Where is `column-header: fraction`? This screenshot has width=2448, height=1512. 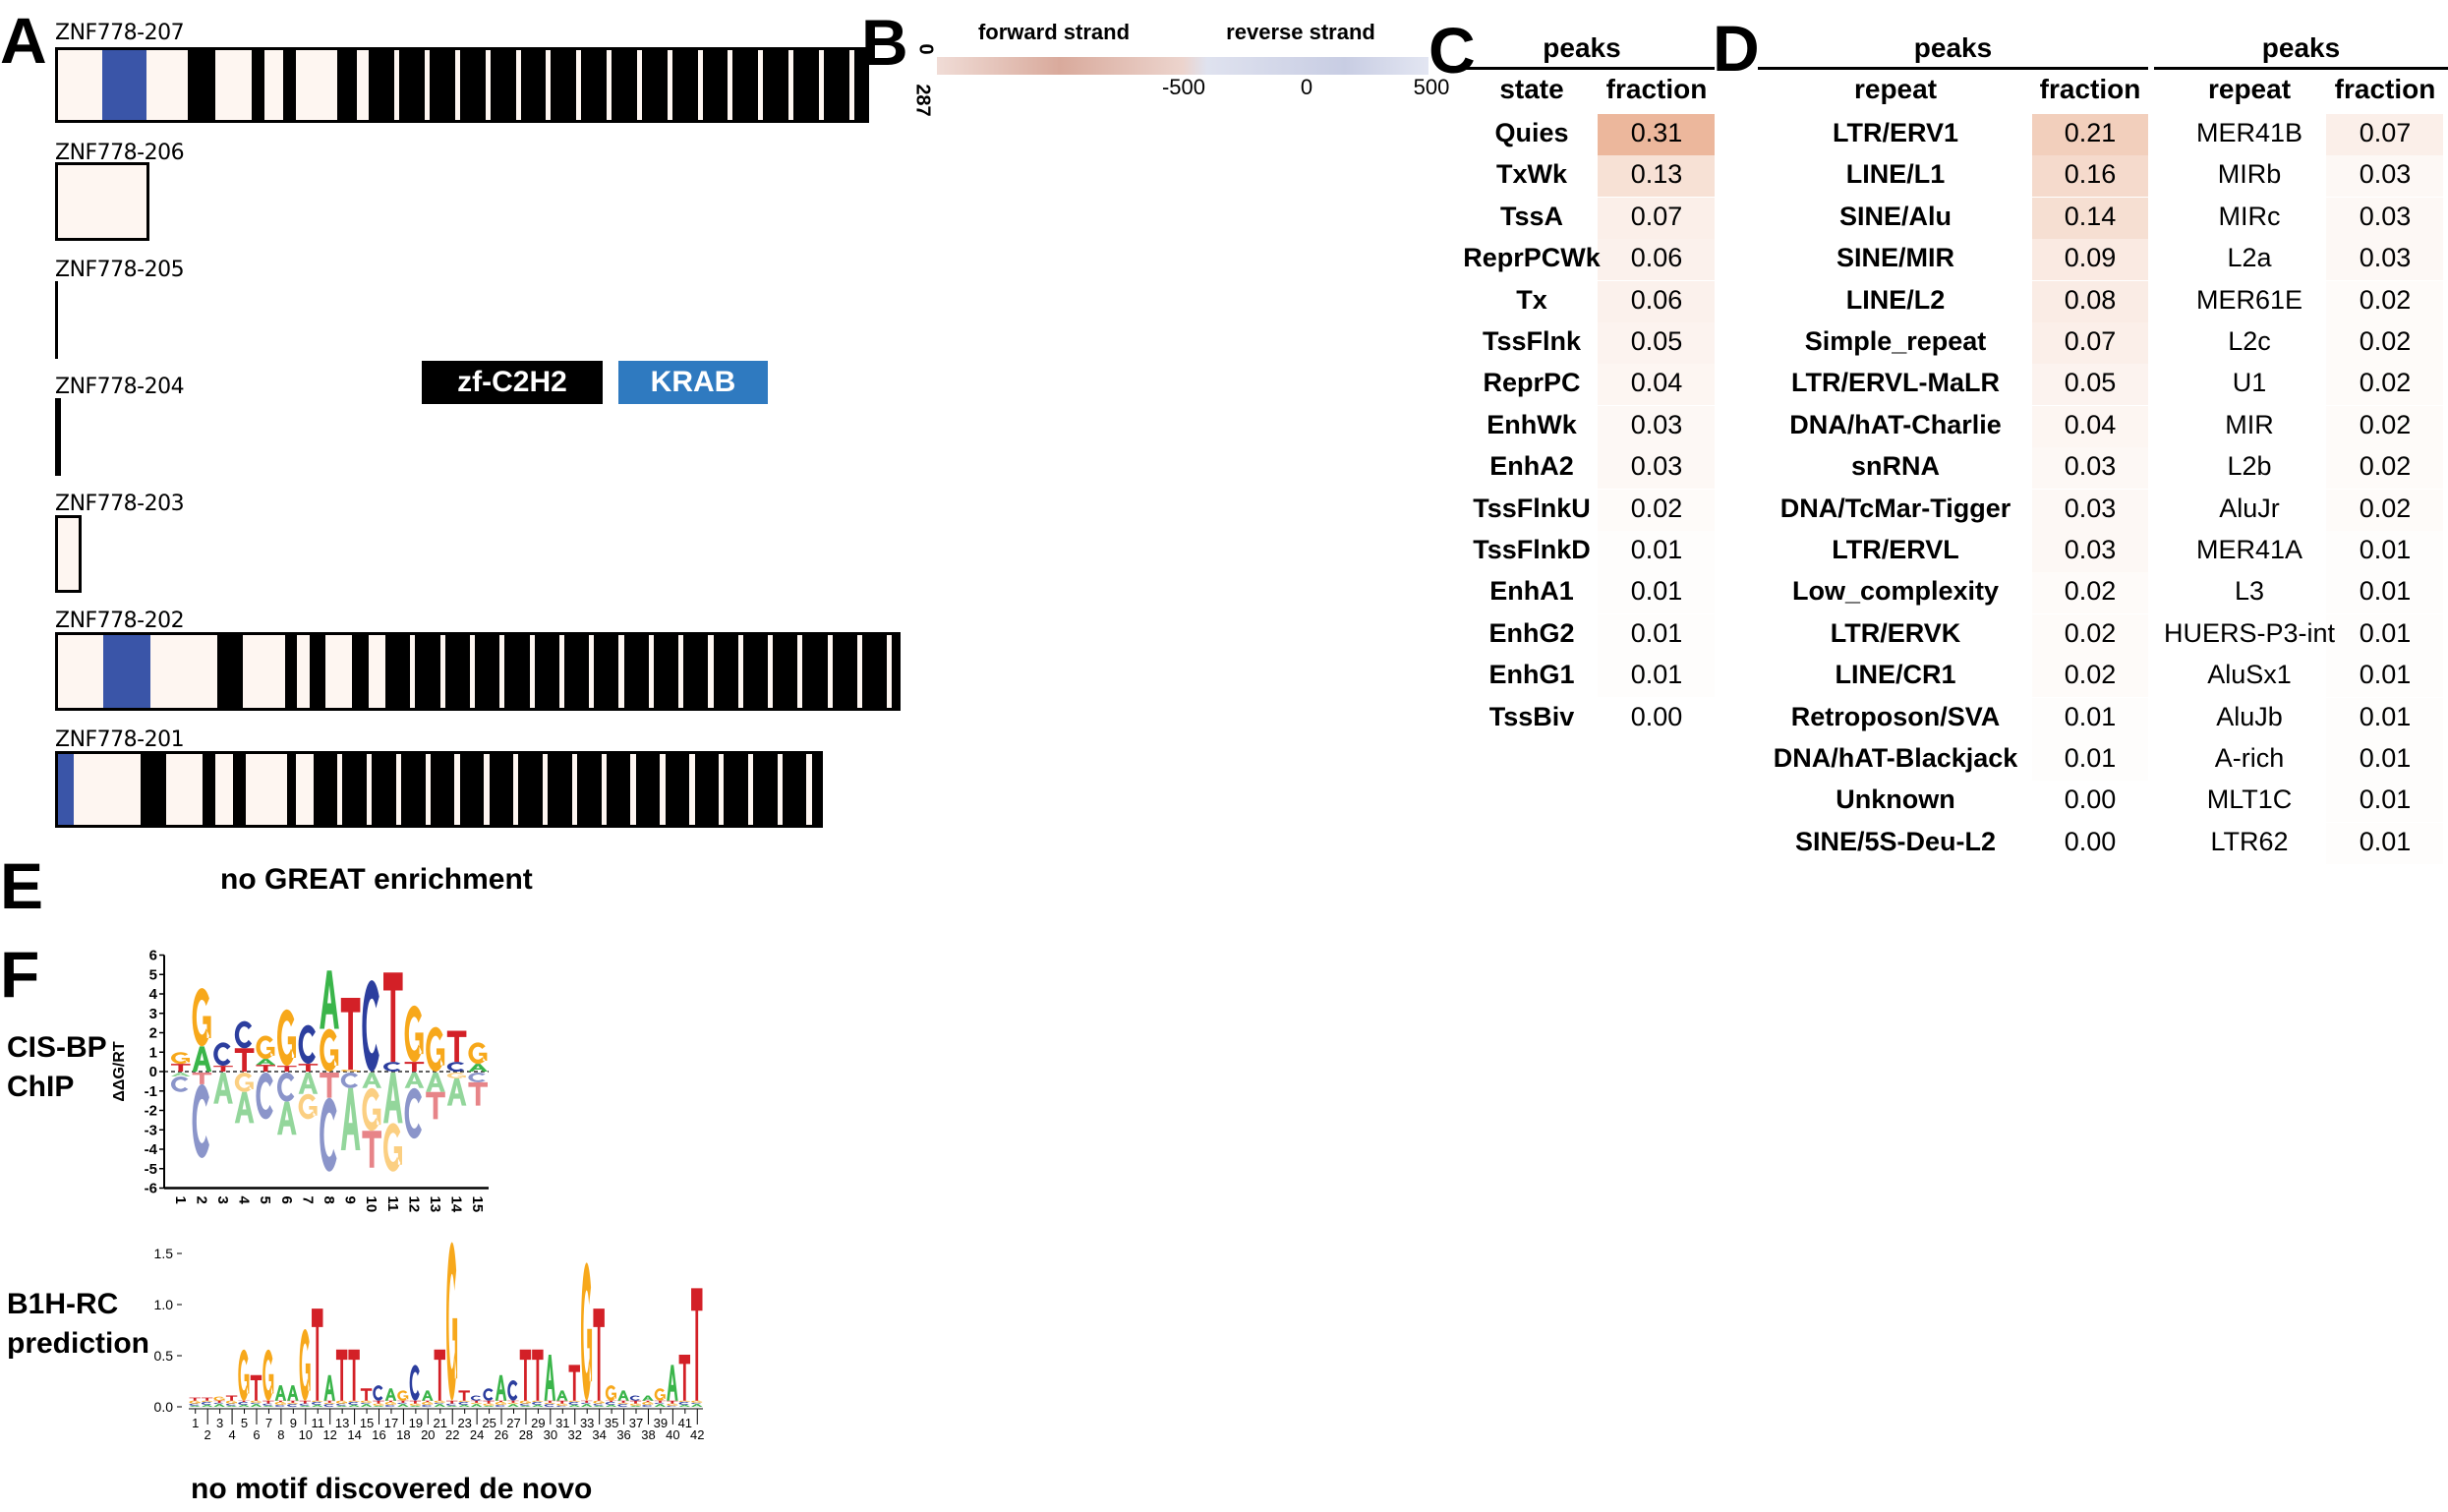 column-header: fraction is located at coordinates (2090, 89).